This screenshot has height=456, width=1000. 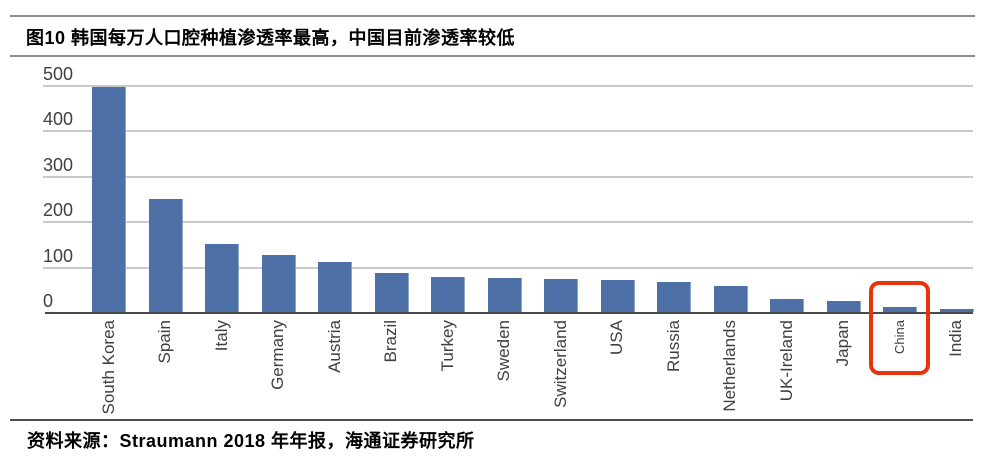 I want to click on china-highlight-box, so click(x=899, y=328).